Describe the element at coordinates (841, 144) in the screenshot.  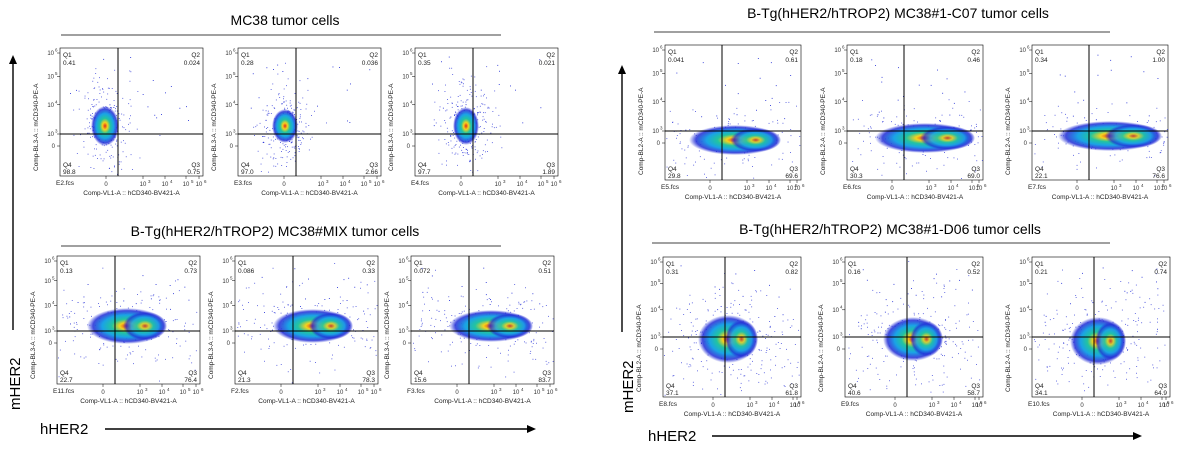
I see `y-tick-label: 0` at that location.